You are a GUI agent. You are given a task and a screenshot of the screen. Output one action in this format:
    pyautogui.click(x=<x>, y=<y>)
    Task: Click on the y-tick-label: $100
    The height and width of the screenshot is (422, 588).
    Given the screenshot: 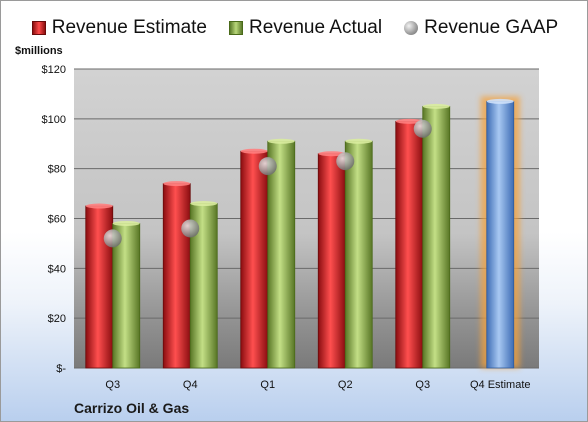 What is the action you would take?
    pyautogui.click(x=54, y=120)
    